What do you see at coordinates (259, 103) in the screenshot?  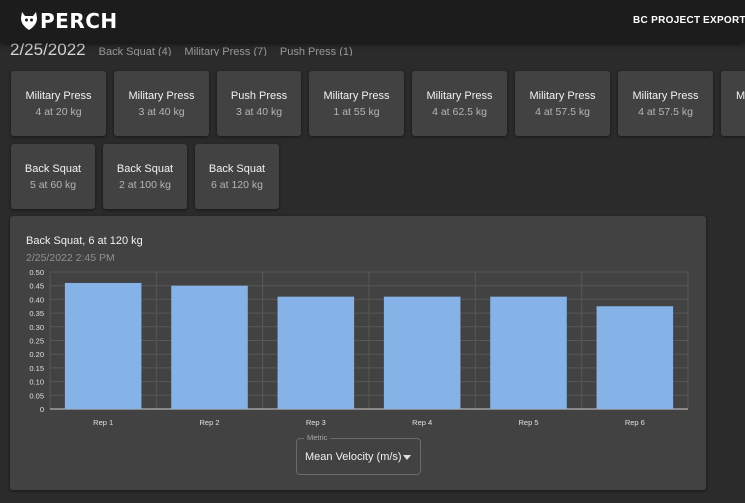 I see `set-card: Push Press 3 at 40 kg` at bounding box center [259, 103].